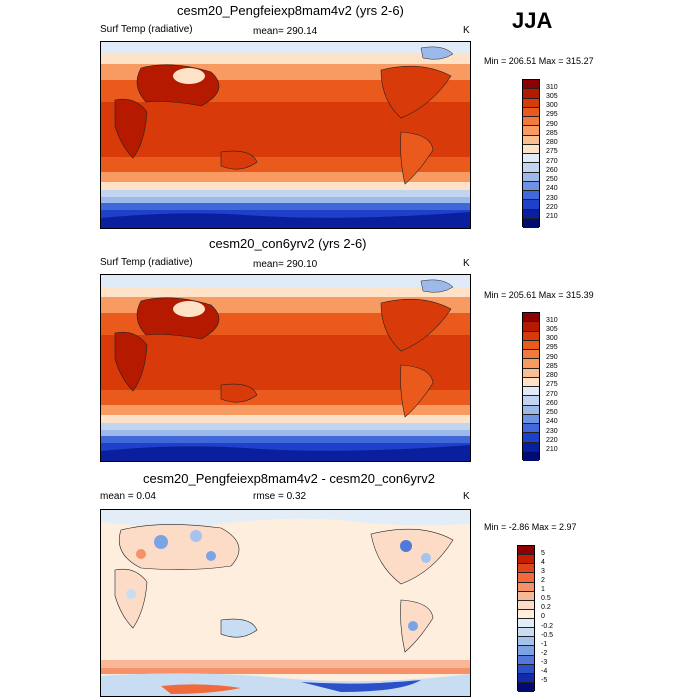  I want to click on colorbar-tick-label: -3, so click(544, 662).